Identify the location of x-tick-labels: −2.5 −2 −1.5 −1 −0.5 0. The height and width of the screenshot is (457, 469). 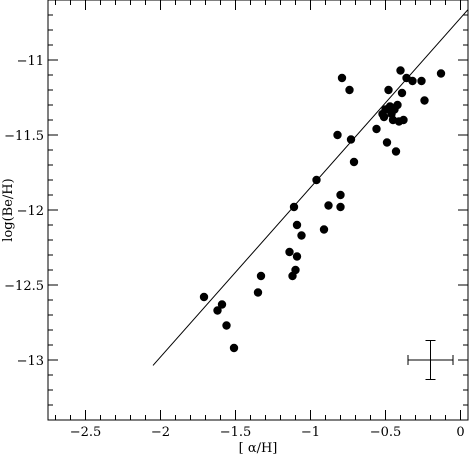
(267, 432).